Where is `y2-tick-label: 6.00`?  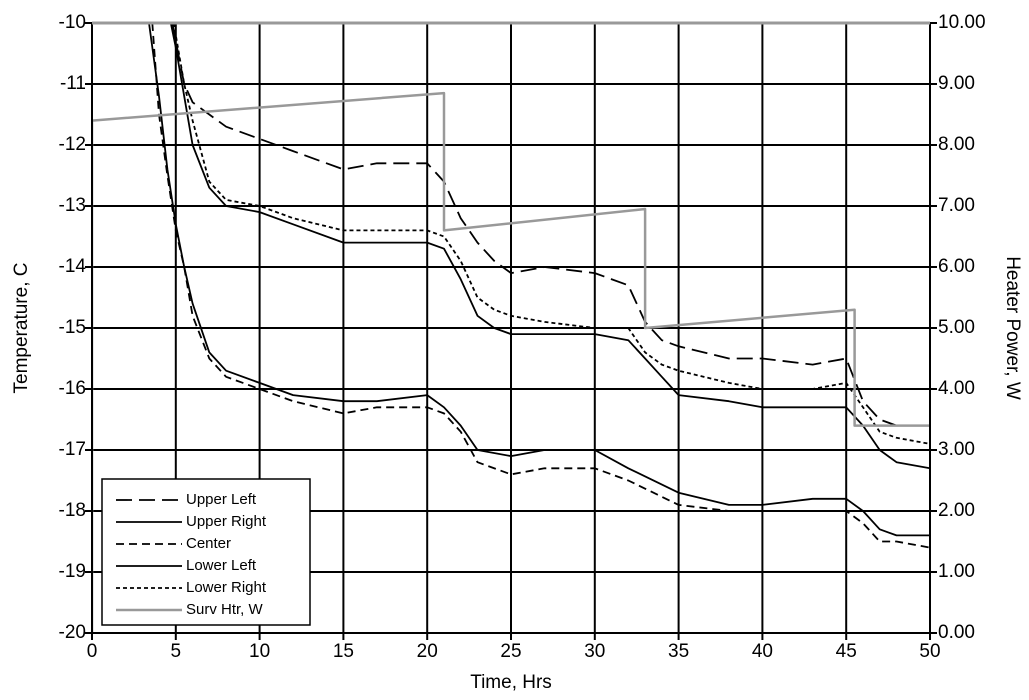
y2-tick-label: 6.00 is located at coordinates (956, 266).